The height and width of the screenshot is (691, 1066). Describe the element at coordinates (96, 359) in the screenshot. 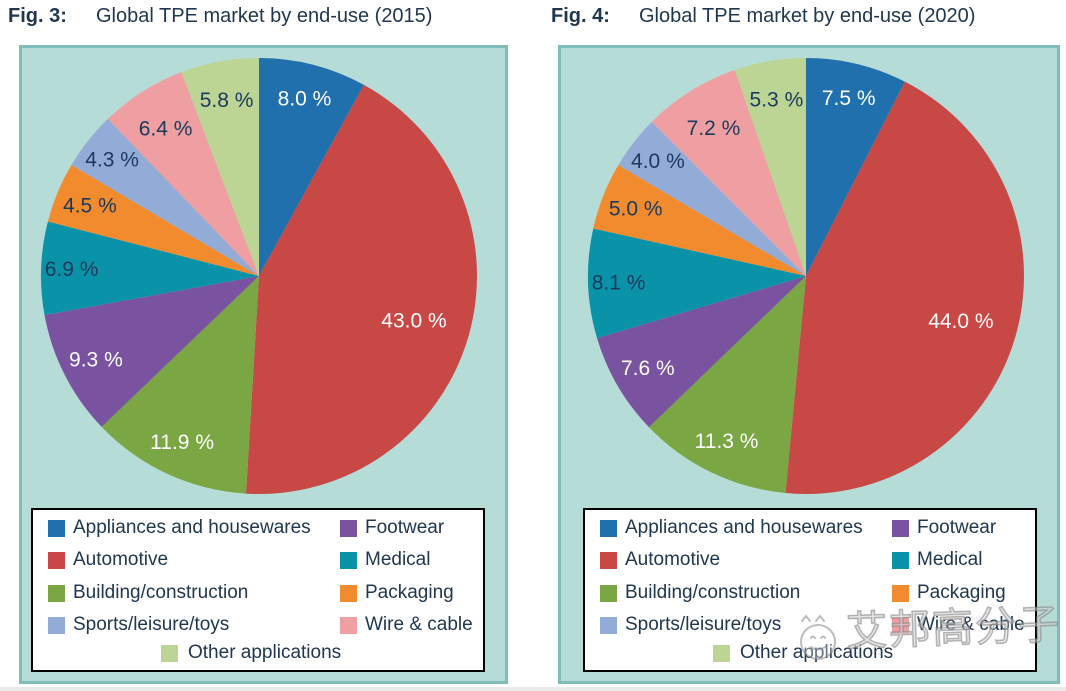

I see `pie-label-footwear: 9.3 %` at that location.